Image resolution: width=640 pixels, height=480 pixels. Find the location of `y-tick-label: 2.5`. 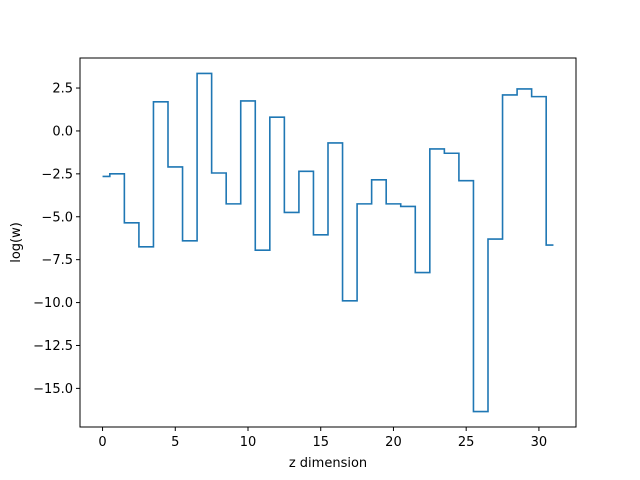

y-tick-label: 2.5 is located at coordinates (62, 89).